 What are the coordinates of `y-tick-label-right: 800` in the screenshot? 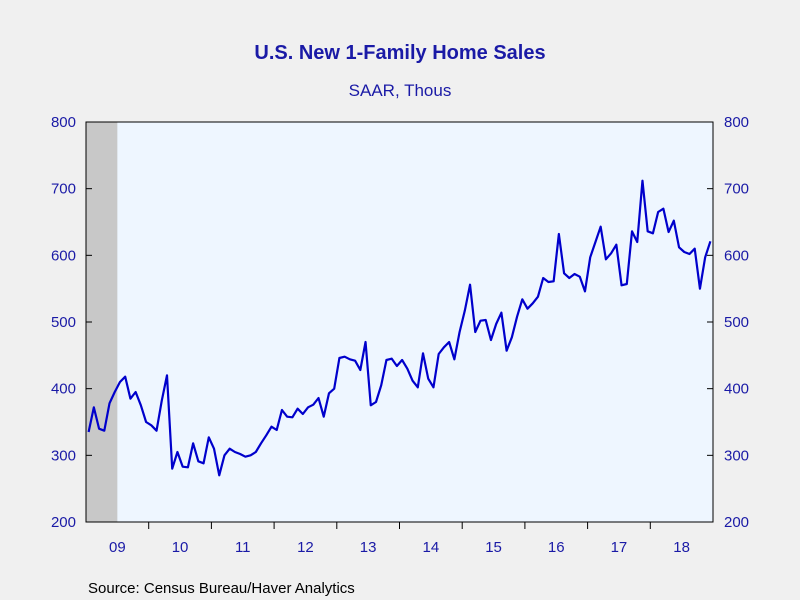 It's located at (736, 122).